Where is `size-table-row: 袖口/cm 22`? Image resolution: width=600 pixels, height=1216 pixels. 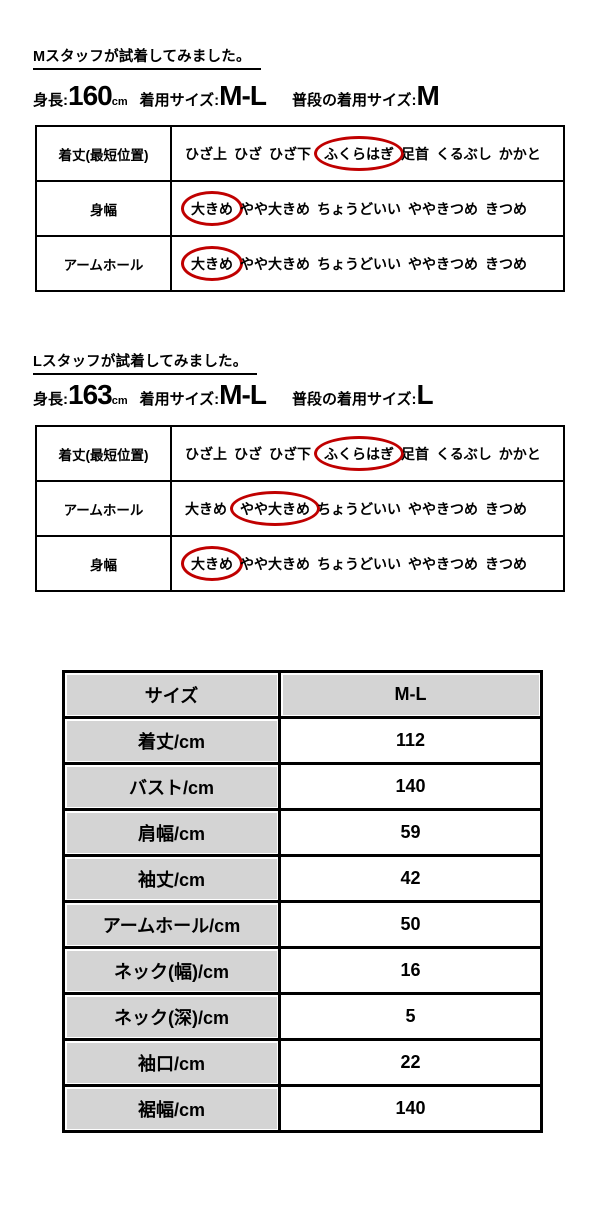
size-table-row: 袖口/cm 22 is located at coordinates (302, 1062).